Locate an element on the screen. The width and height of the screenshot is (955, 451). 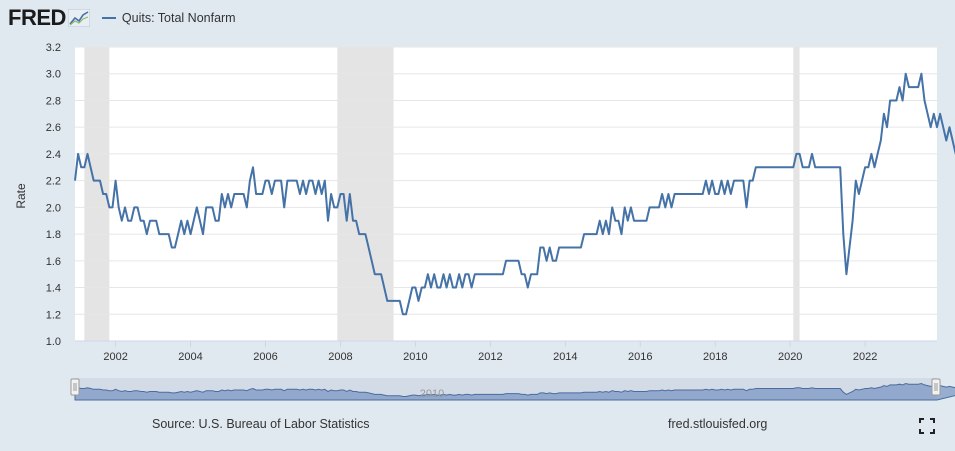
y-tick-label: 1.8 is located at coordinates (53, 235).